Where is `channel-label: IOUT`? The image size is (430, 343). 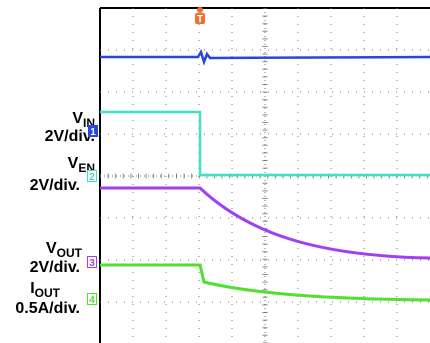
channel-label: IOUT is located at coordinates (45, 290).